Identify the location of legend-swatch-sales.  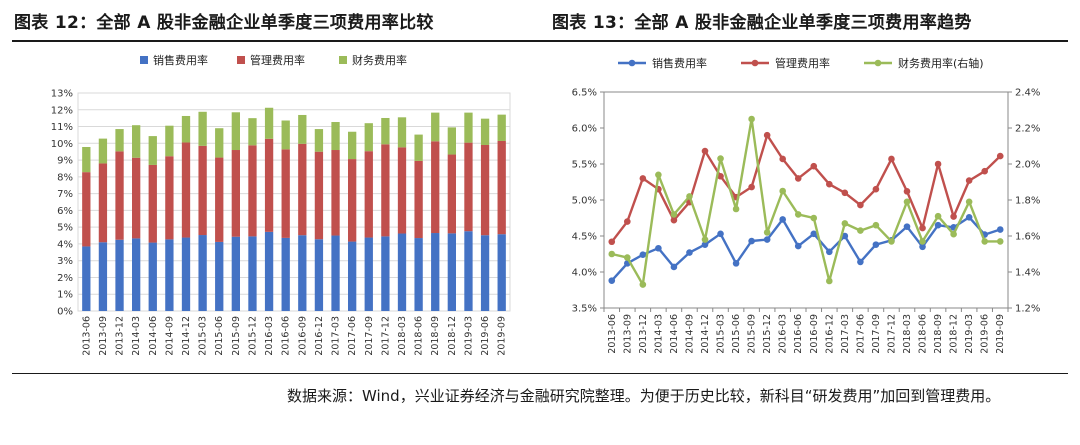
(144, 60).